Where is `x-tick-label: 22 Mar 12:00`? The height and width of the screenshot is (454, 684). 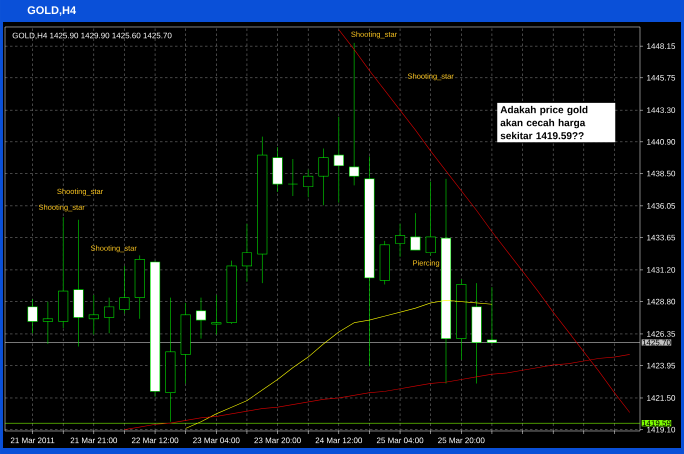
x-tick-label: 22 Mar 12:00 is located at coordinates (155, 441).